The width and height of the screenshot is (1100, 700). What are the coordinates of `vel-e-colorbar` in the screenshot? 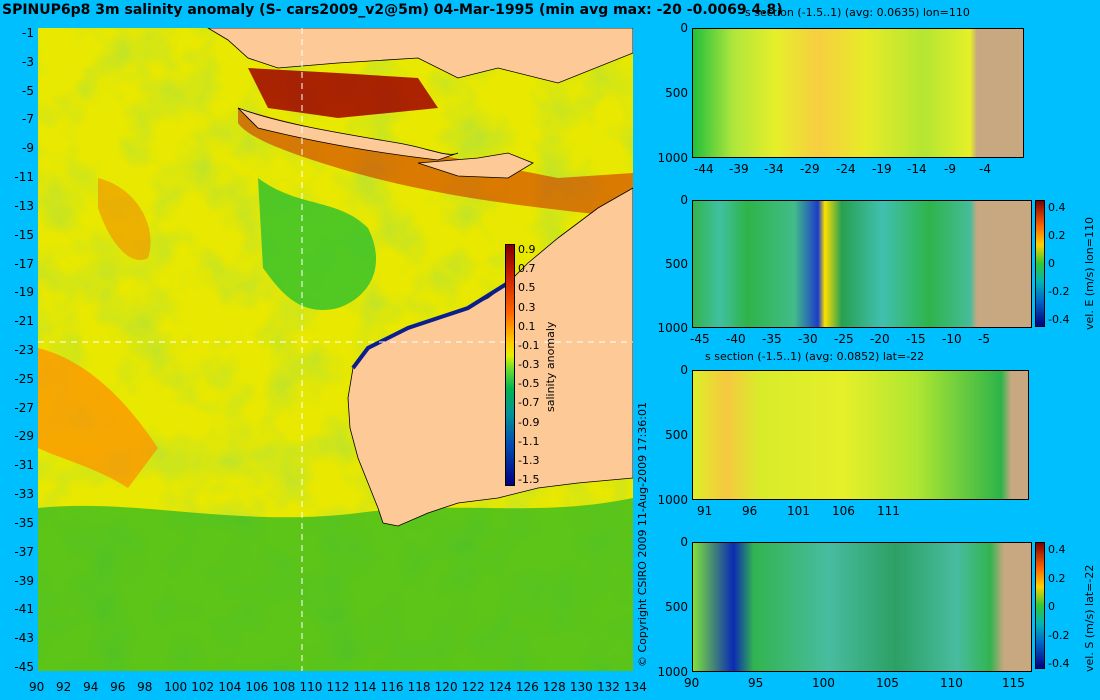 It's located at (1040, 263).